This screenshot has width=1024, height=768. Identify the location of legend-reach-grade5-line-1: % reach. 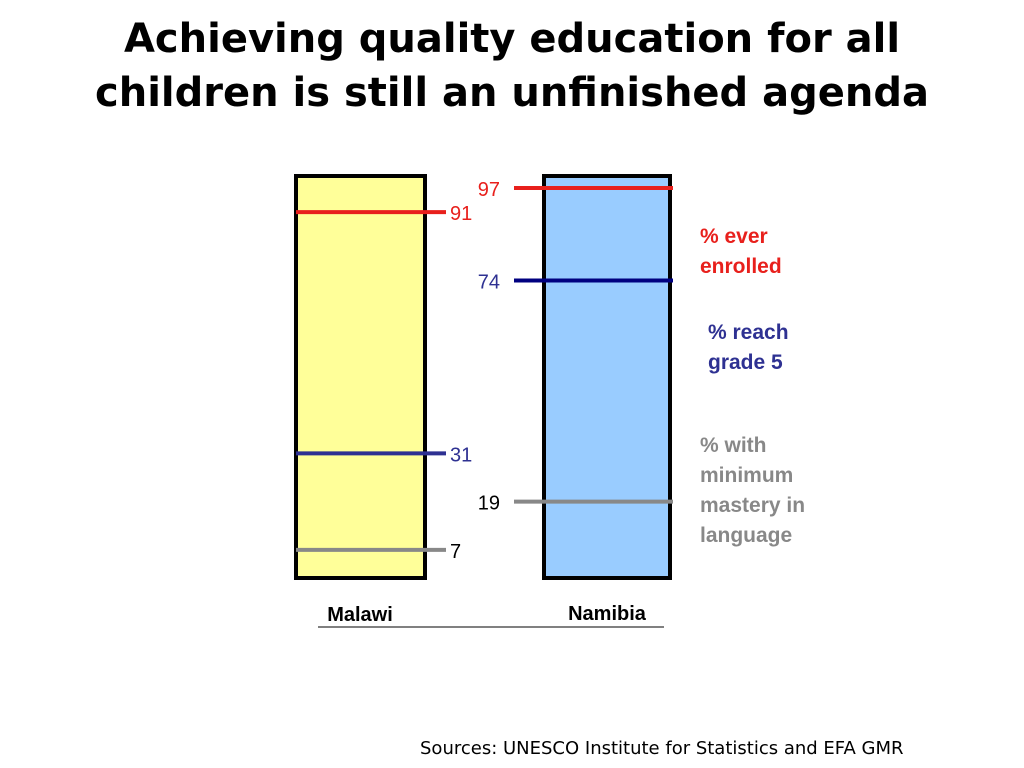
(748, 332).